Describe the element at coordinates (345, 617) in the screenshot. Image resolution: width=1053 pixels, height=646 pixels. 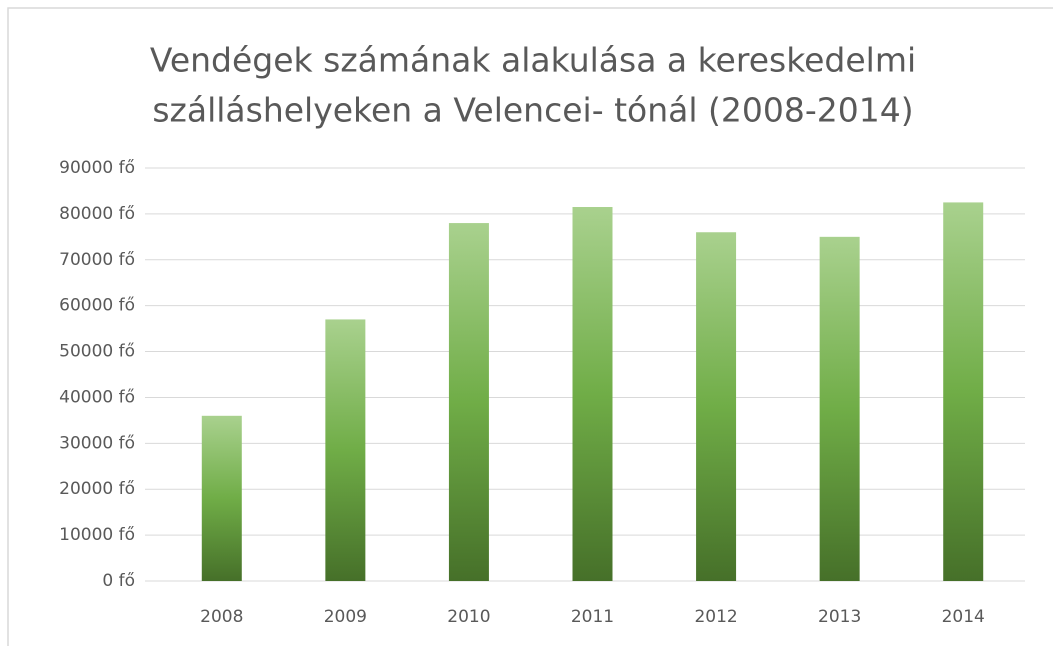
I see `x-tick-label: 2009` at that location.